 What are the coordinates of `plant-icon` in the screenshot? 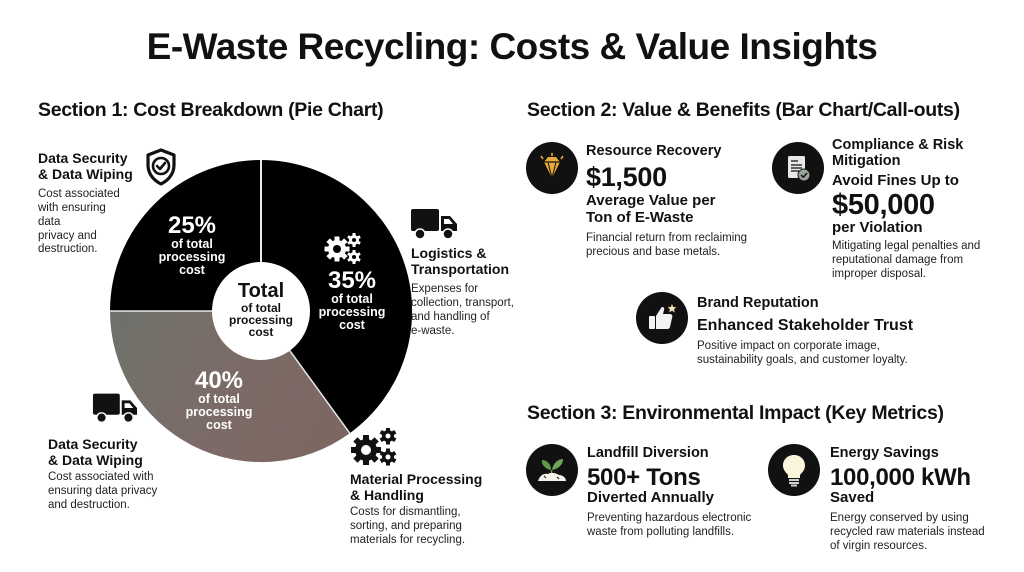 It's located at (552, 470).